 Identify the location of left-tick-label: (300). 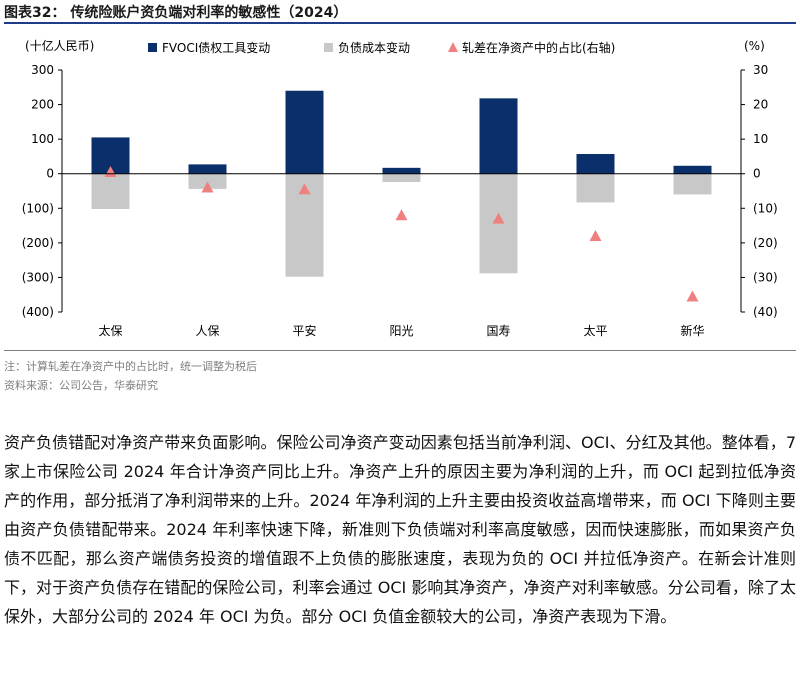
(38, 277).